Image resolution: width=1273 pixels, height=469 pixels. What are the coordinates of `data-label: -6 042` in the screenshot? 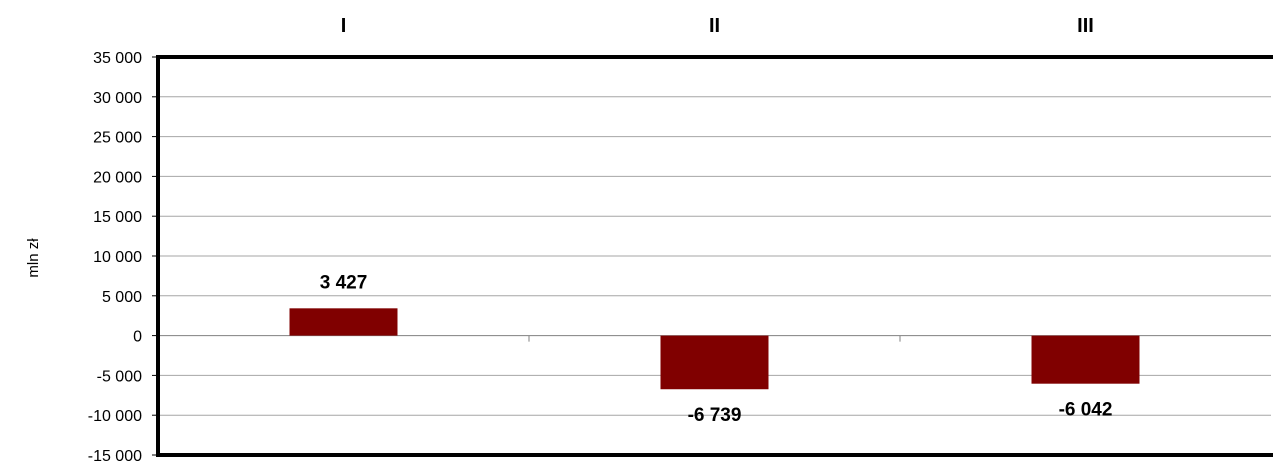 It's located at (1086, 410).